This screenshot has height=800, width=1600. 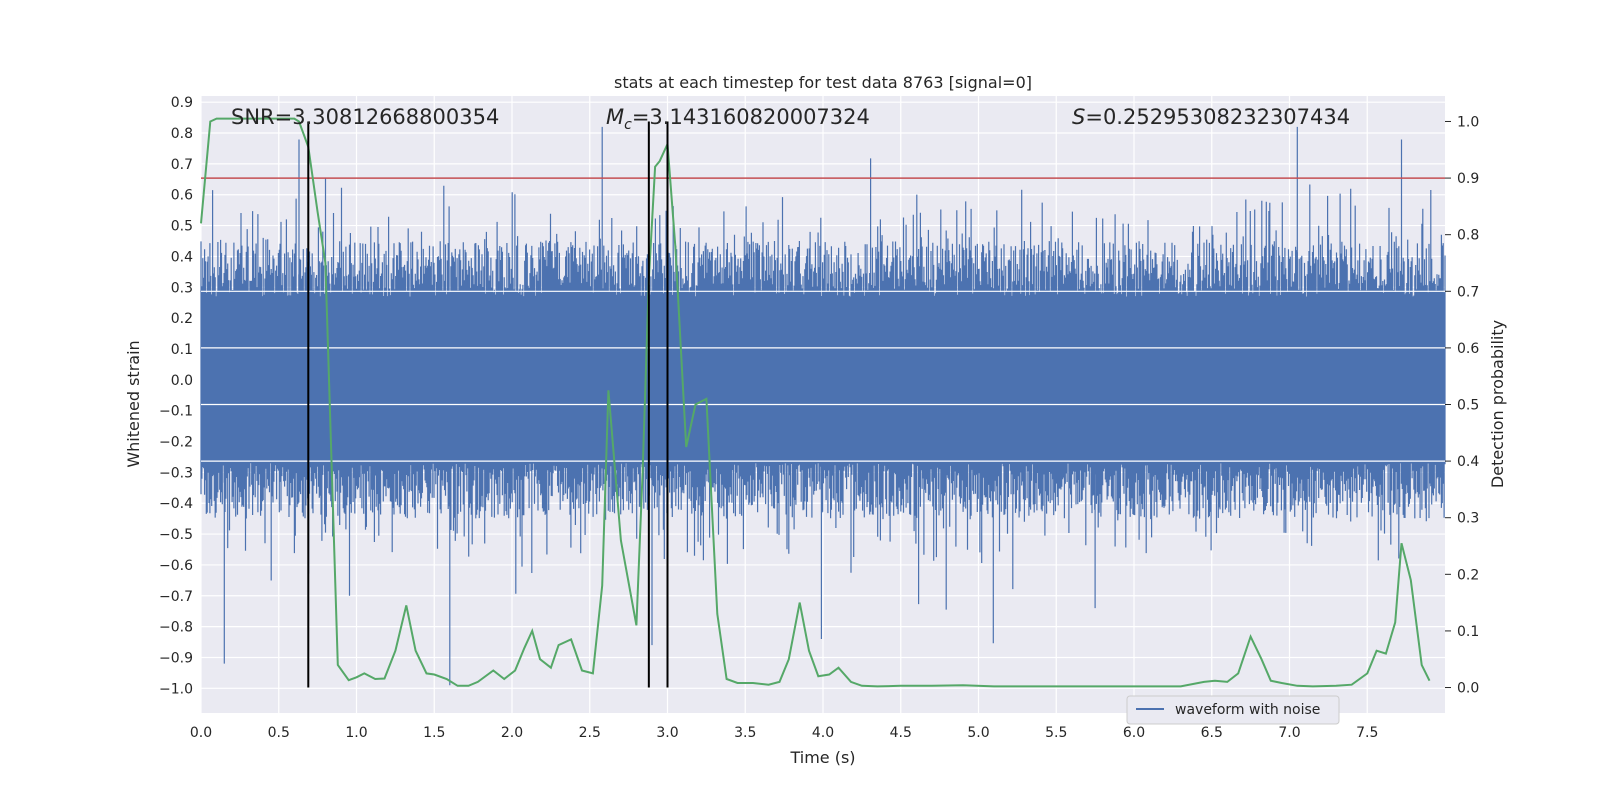 I want to click on mc-symbol: M, so click(x=615, y=117).